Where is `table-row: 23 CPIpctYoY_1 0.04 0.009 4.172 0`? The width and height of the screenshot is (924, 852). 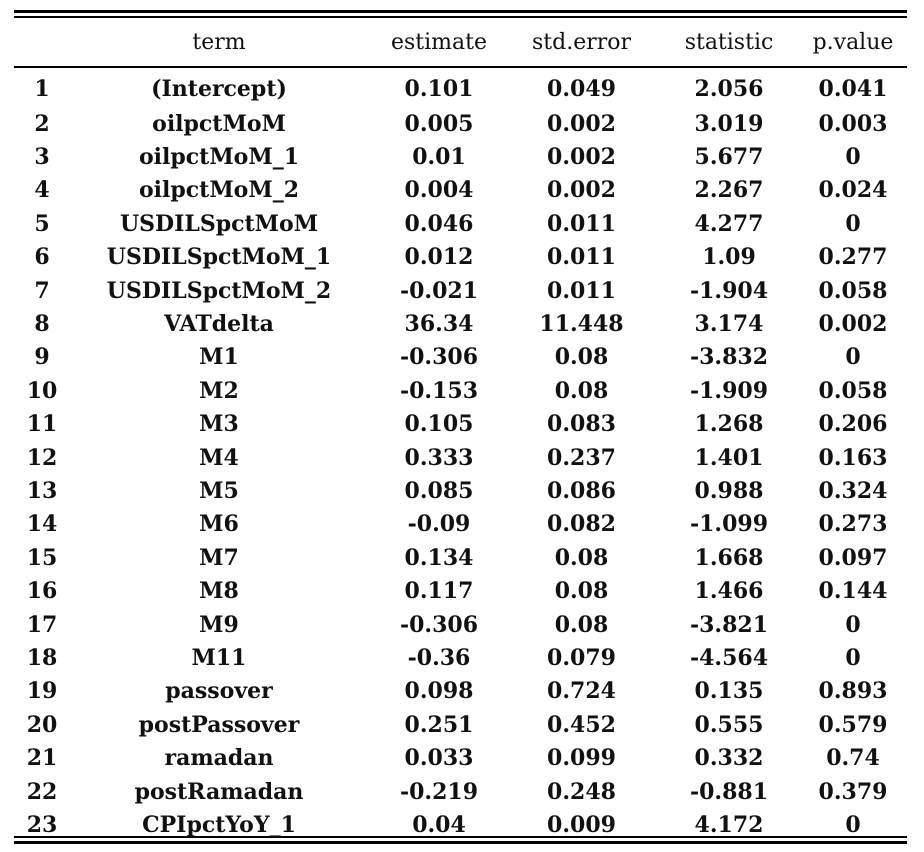
table-row: 23 CPIpctYoY_1 0.04 0.009 4.172 0 is located at coordinates (460, 824).